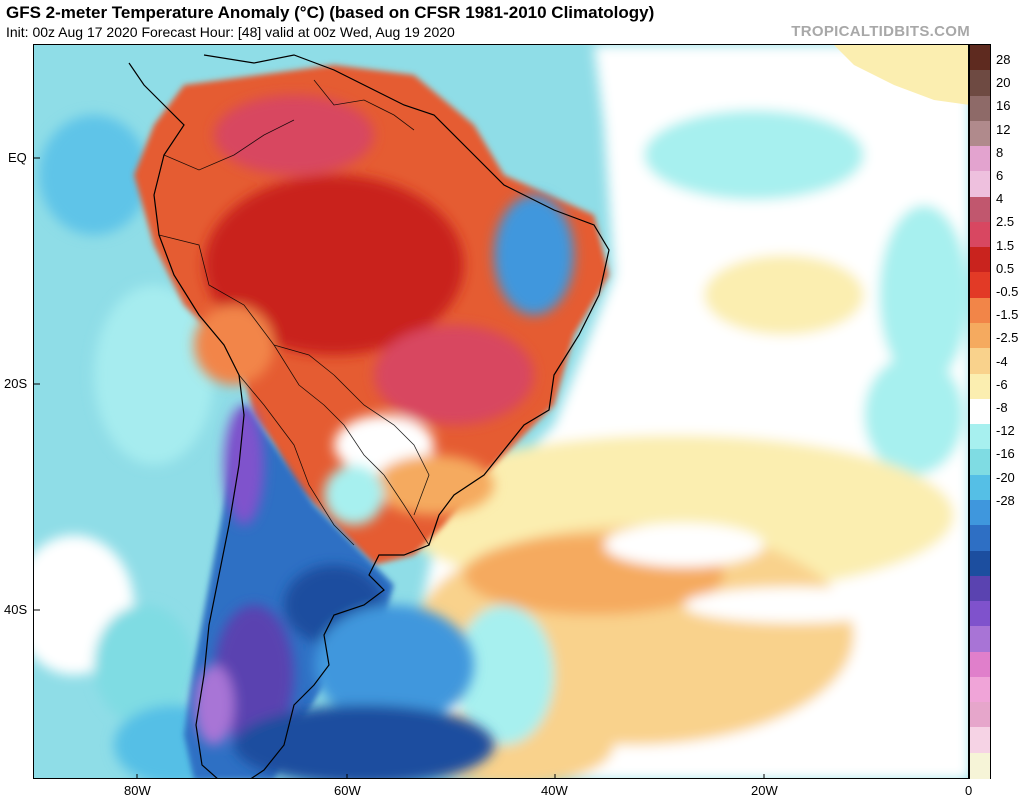 This screenshot has width=1023, height=799. Describe the element at coordinates (1002, 361) in the screenshot. I see `colorbar-label: -4` at that location.